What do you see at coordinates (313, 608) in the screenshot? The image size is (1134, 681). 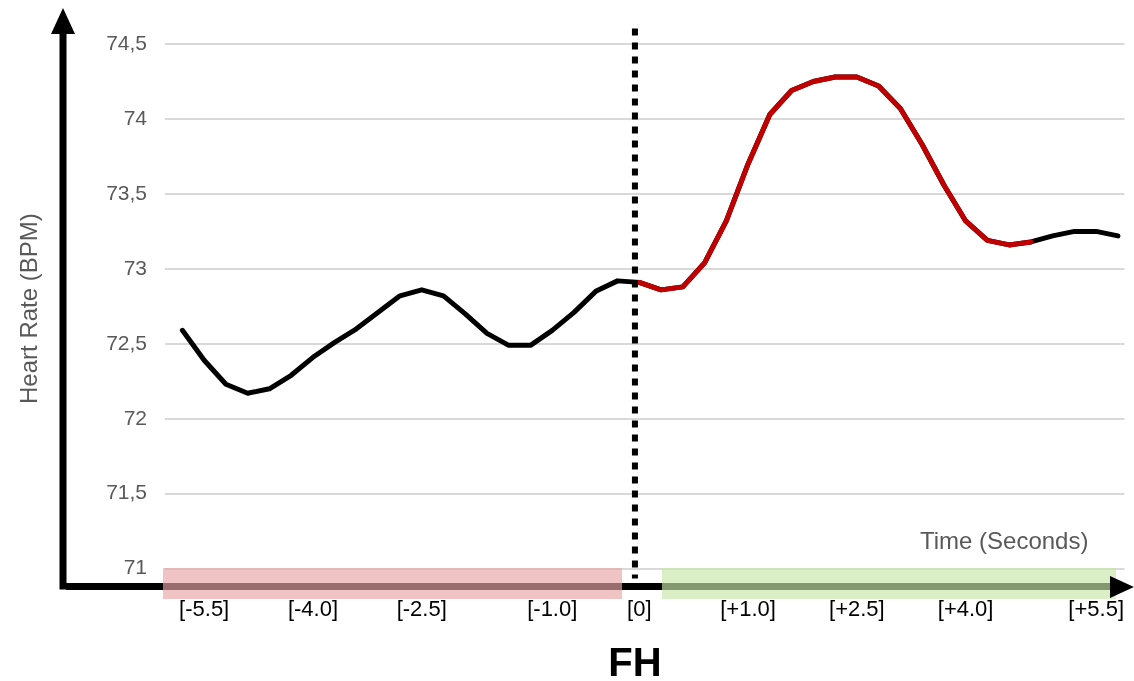 I see `x-tick-label: [-4.0]` at bounding box center [313, 608].